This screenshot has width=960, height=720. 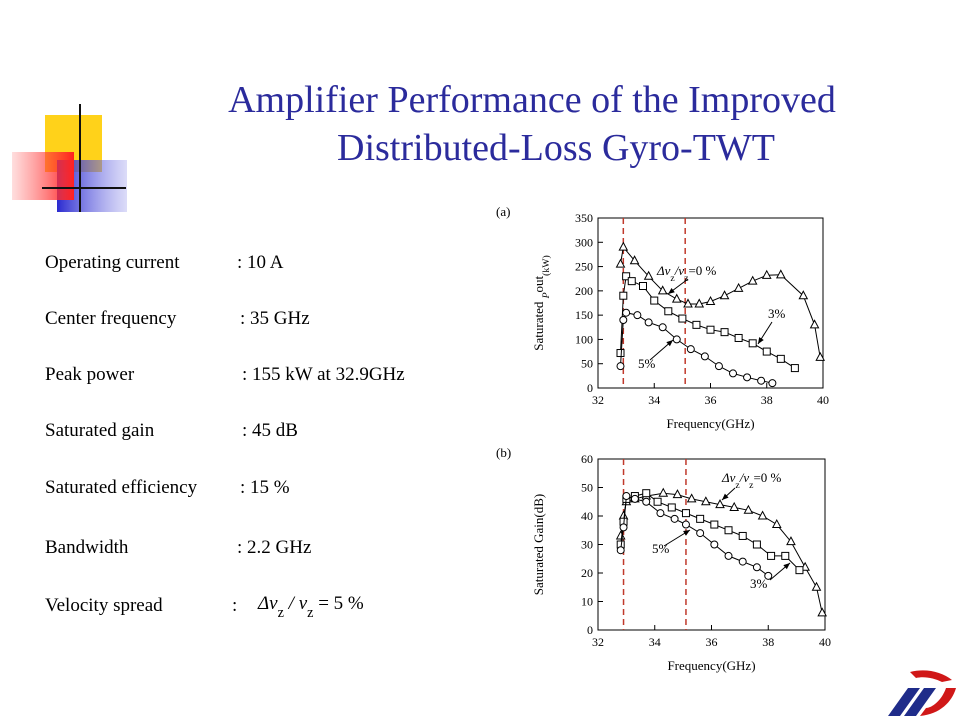 I want to click on y-tick-label: 200, so click(x=584, y=291).